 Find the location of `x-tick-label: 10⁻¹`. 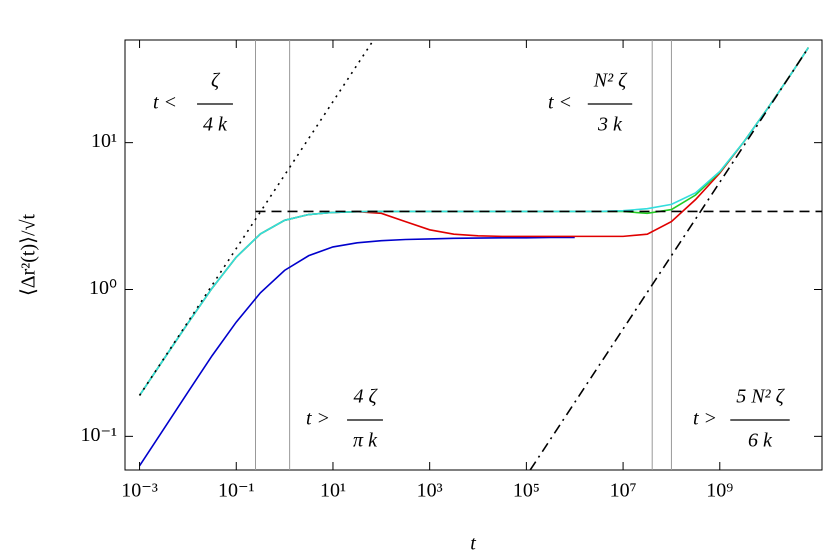

x-tick-label: 10⁻¹ is located at coordinates (236, 491).